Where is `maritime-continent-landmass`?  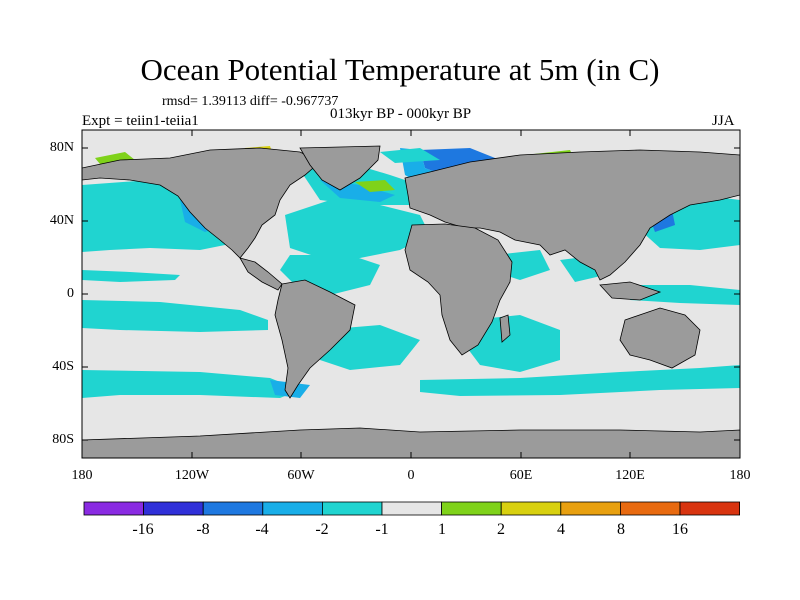
maritime-continent-landmass is located at coordinates (630, 291).